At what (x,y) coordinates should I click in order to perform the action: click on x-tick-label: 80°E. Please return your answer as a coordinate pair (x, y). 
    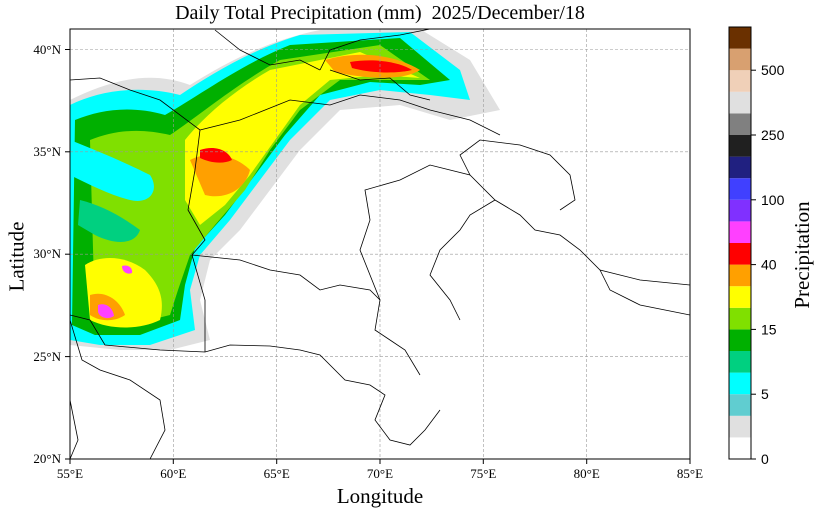
    Looking at the image, I should click on (587, 473).